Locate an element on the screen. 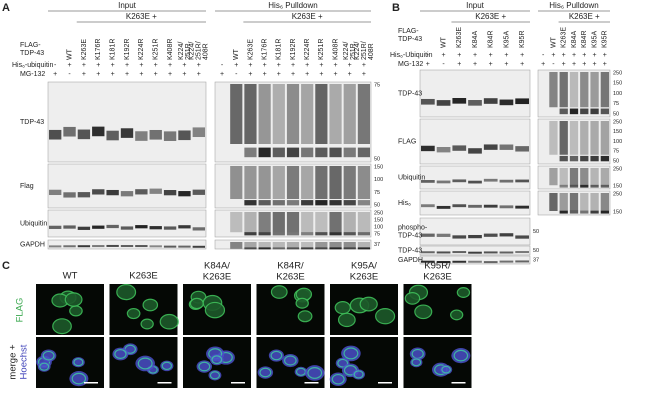 This screenshot has width=650, height=394. mw-marker: 50 is located at coordinates (536, 251).